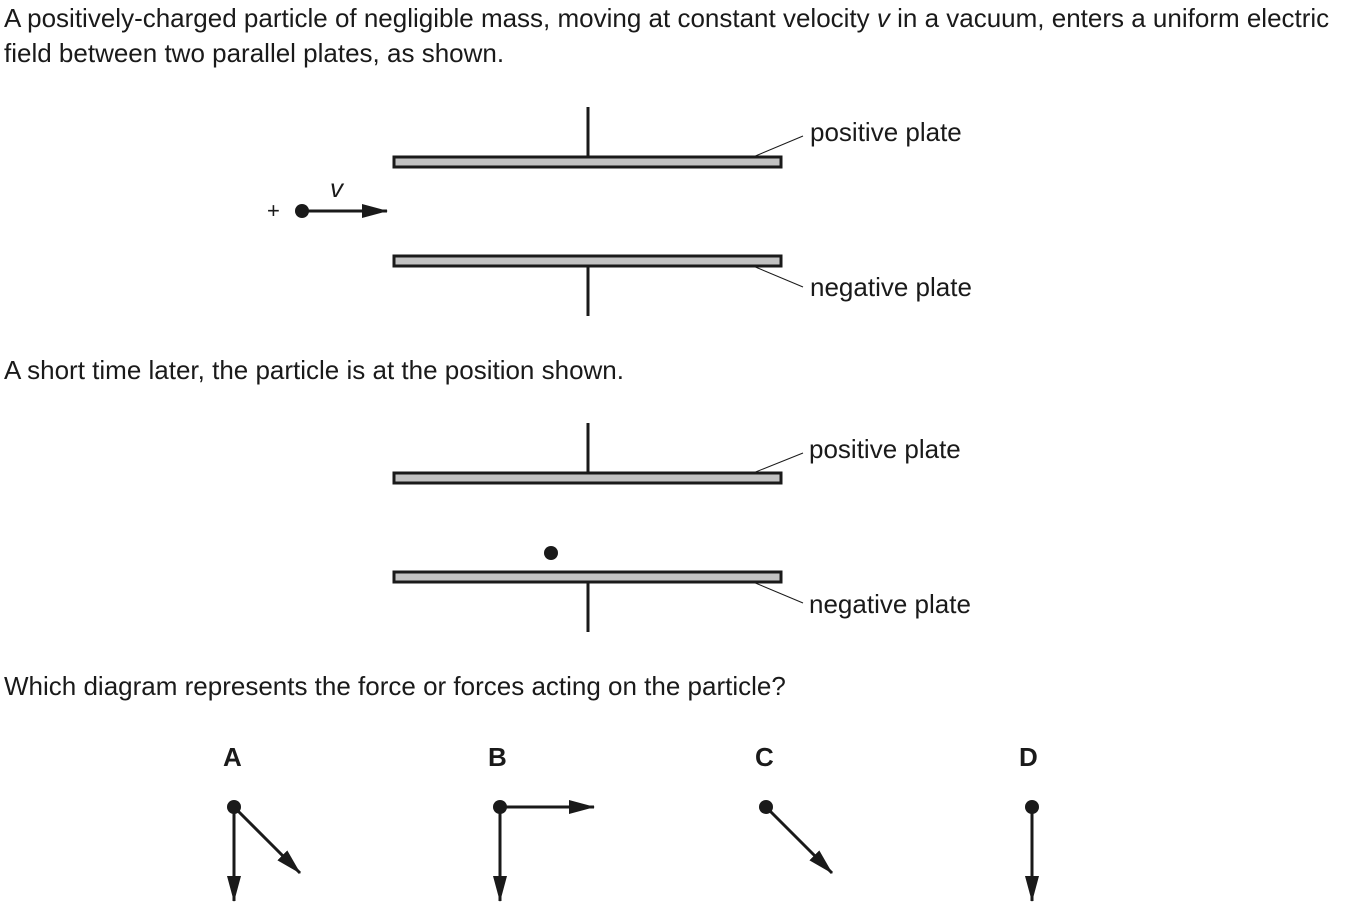  I want to click on charged-particle, so click(551, 553).